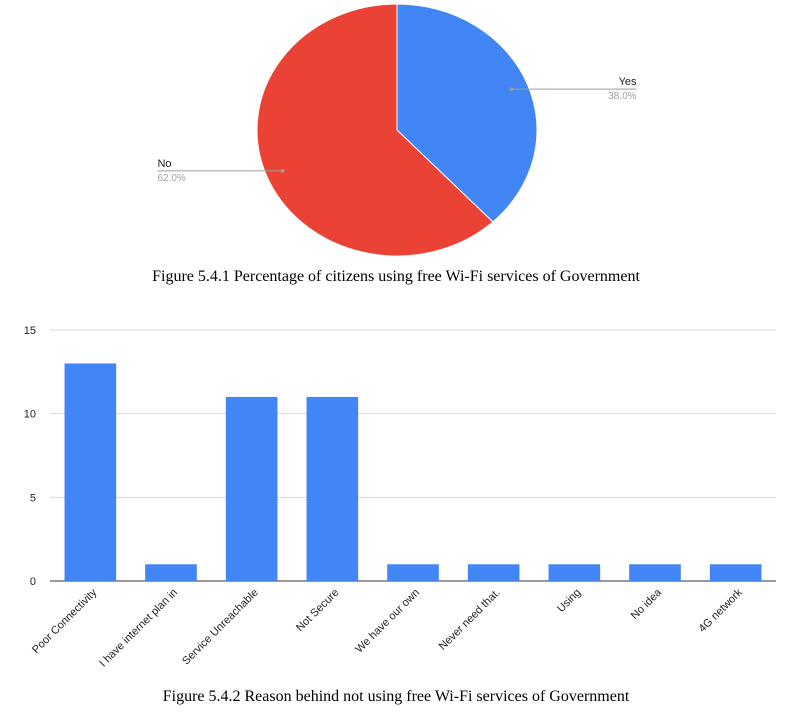 The image size is (792, 725). I want to click on bar-i-have-internet-plan-in, so click(171, 572).